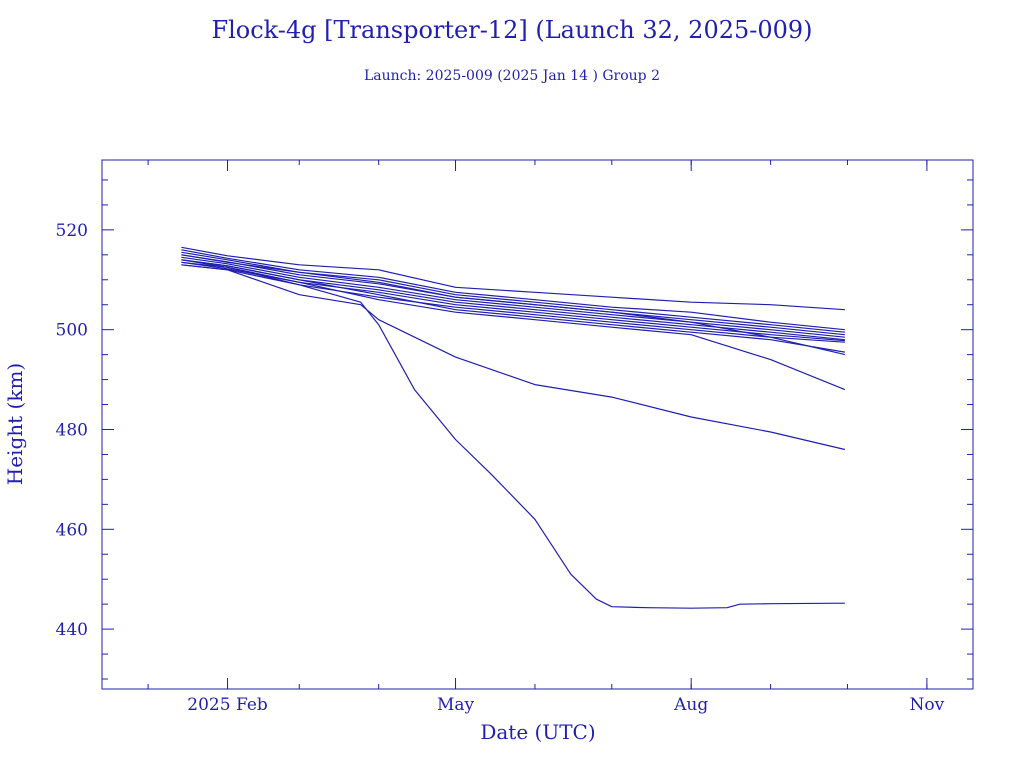  I want to click on x-tick-label: Aug, so click(690, 705).